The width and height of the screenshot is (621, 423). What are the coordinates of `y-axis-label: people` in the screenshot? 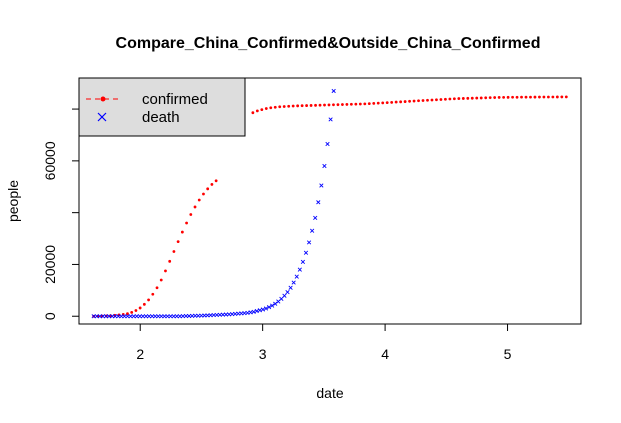 It's located at (13, 201).